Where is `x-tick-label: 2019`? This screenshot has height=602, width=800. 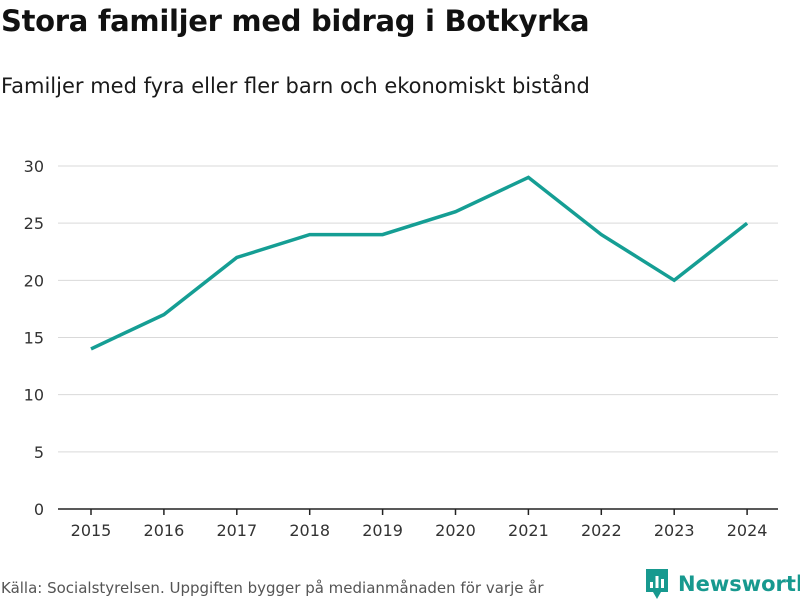
x-tick-label: 2019 is located at coordinates (382, 530).